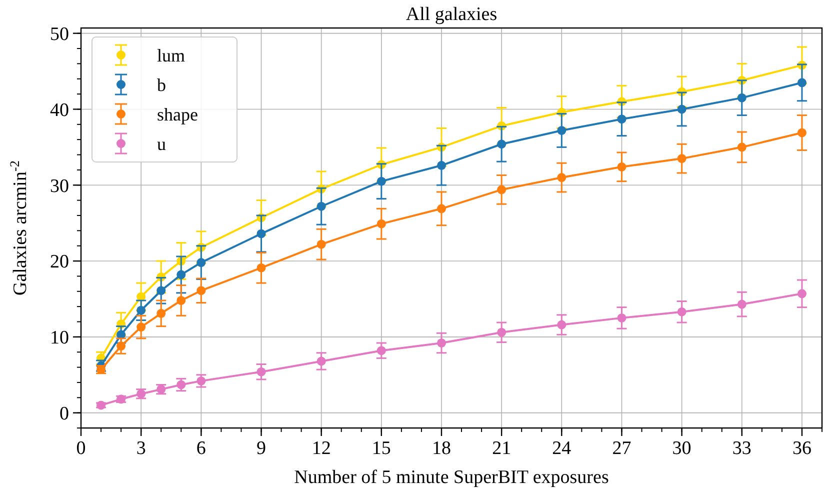  Describe the element at coordinates (451, 477) in the screenshot. I see `x-axis-title: Number of 5 minute SuperBIT exposures` at that location.